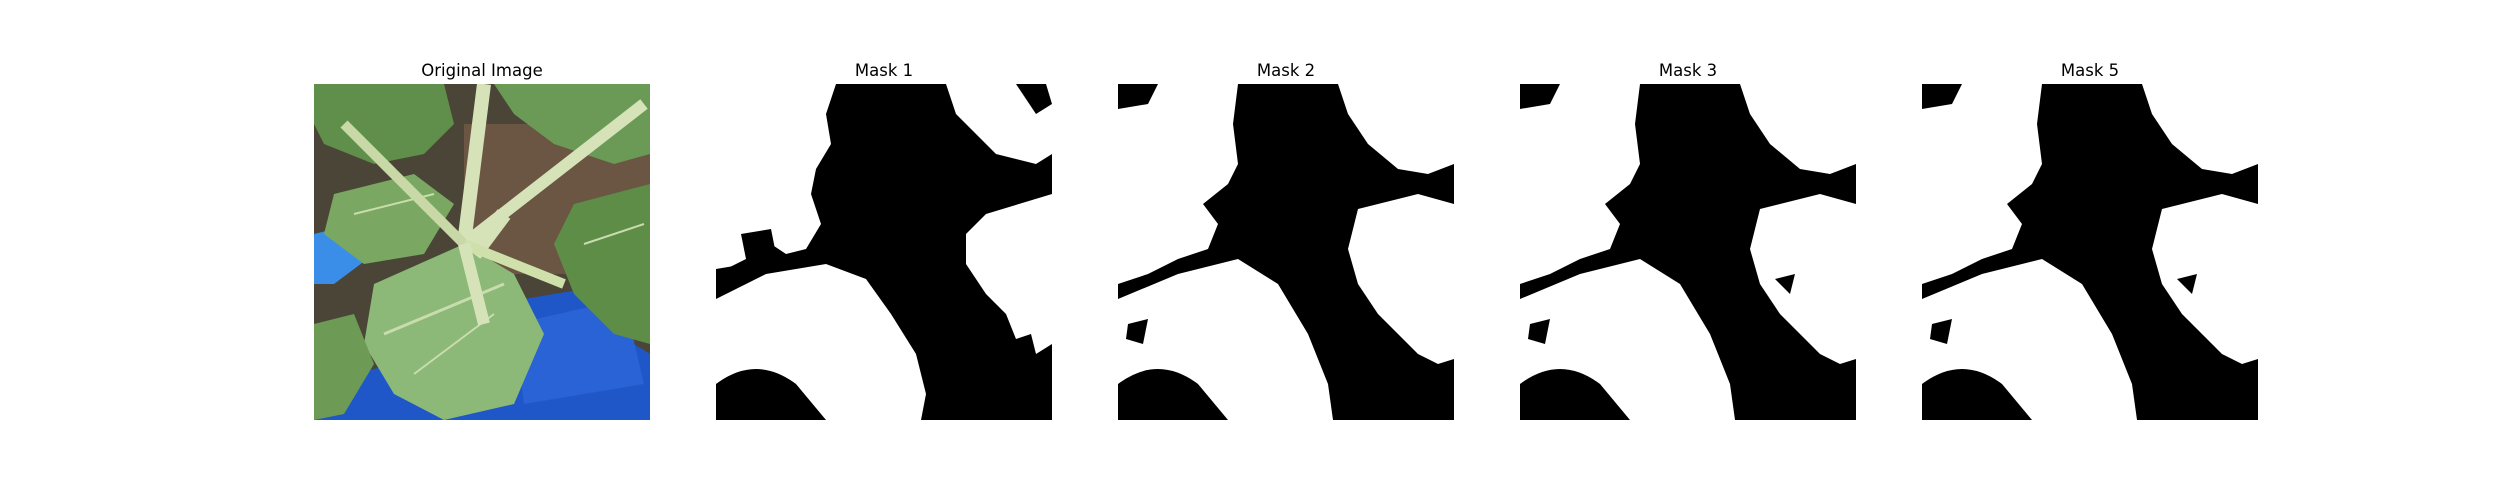  I want to click on panel-original-image: Original Image, so click(482, 239).